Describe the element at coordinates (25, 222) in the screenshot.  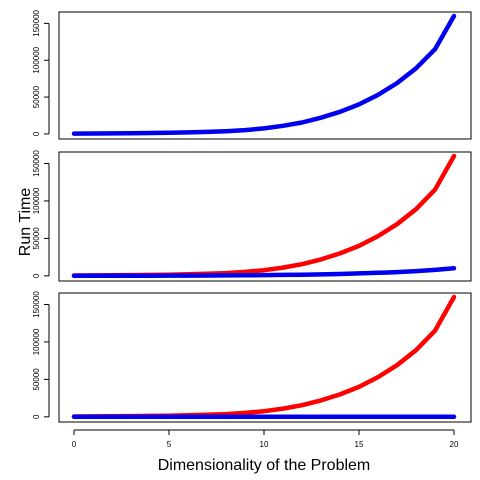
I see `shared-y-axis-title: Run Time` at that location.